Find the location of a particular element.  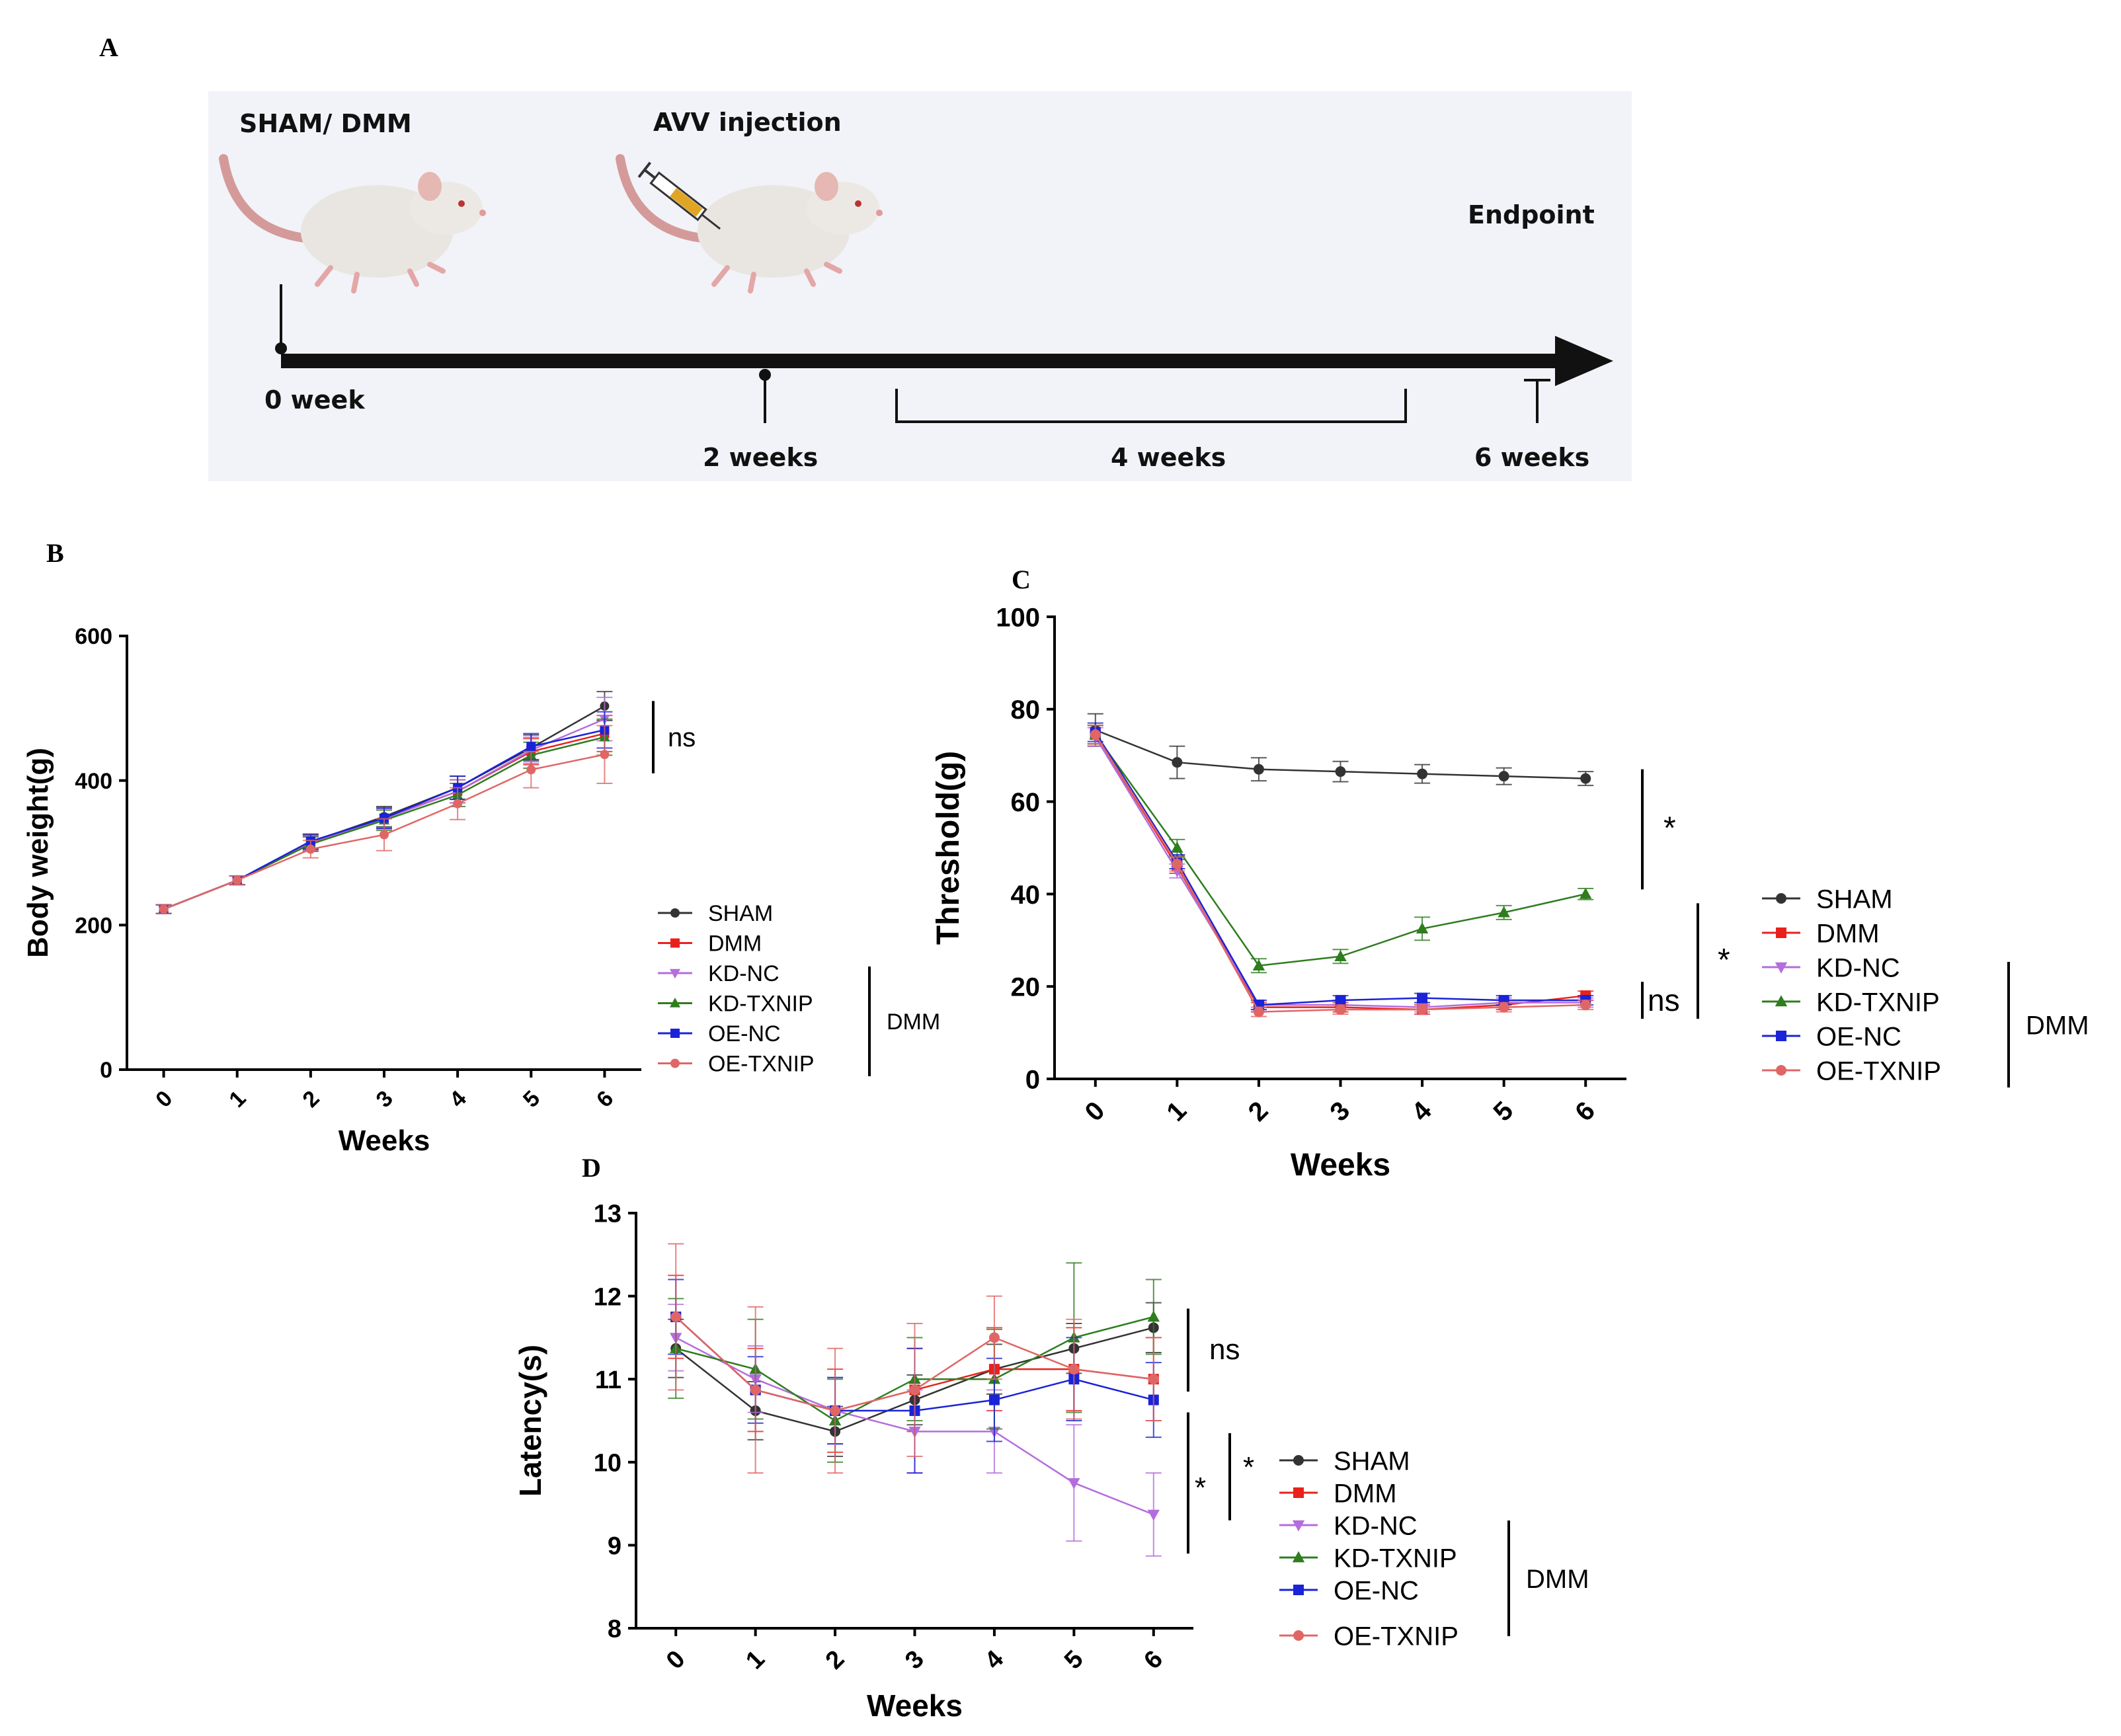

x-tick-label: 2 is located at coordinates (1258, 1111).